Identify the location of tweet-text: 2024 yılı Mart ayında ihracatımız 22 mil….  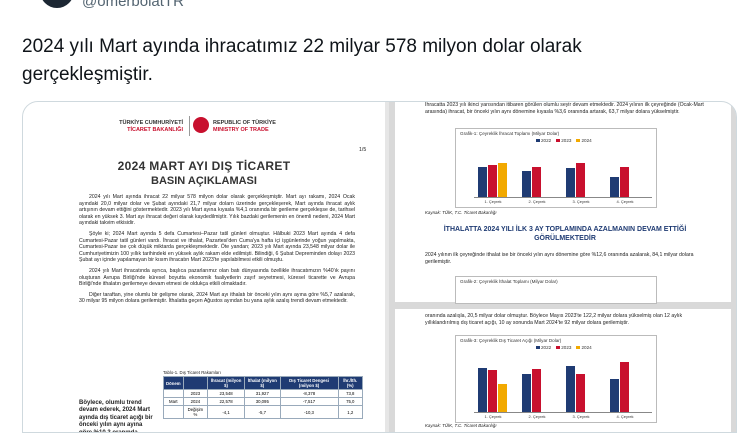
(302, 60).